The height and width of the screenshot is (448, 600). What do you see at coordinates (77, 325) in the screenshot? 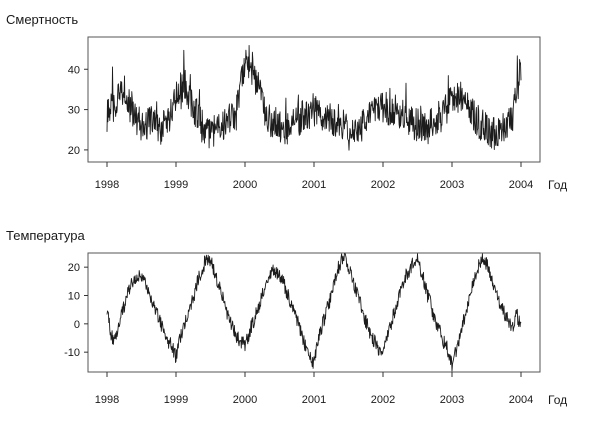
I see `y-tick-label: 0` at bounding box center [77, 325].